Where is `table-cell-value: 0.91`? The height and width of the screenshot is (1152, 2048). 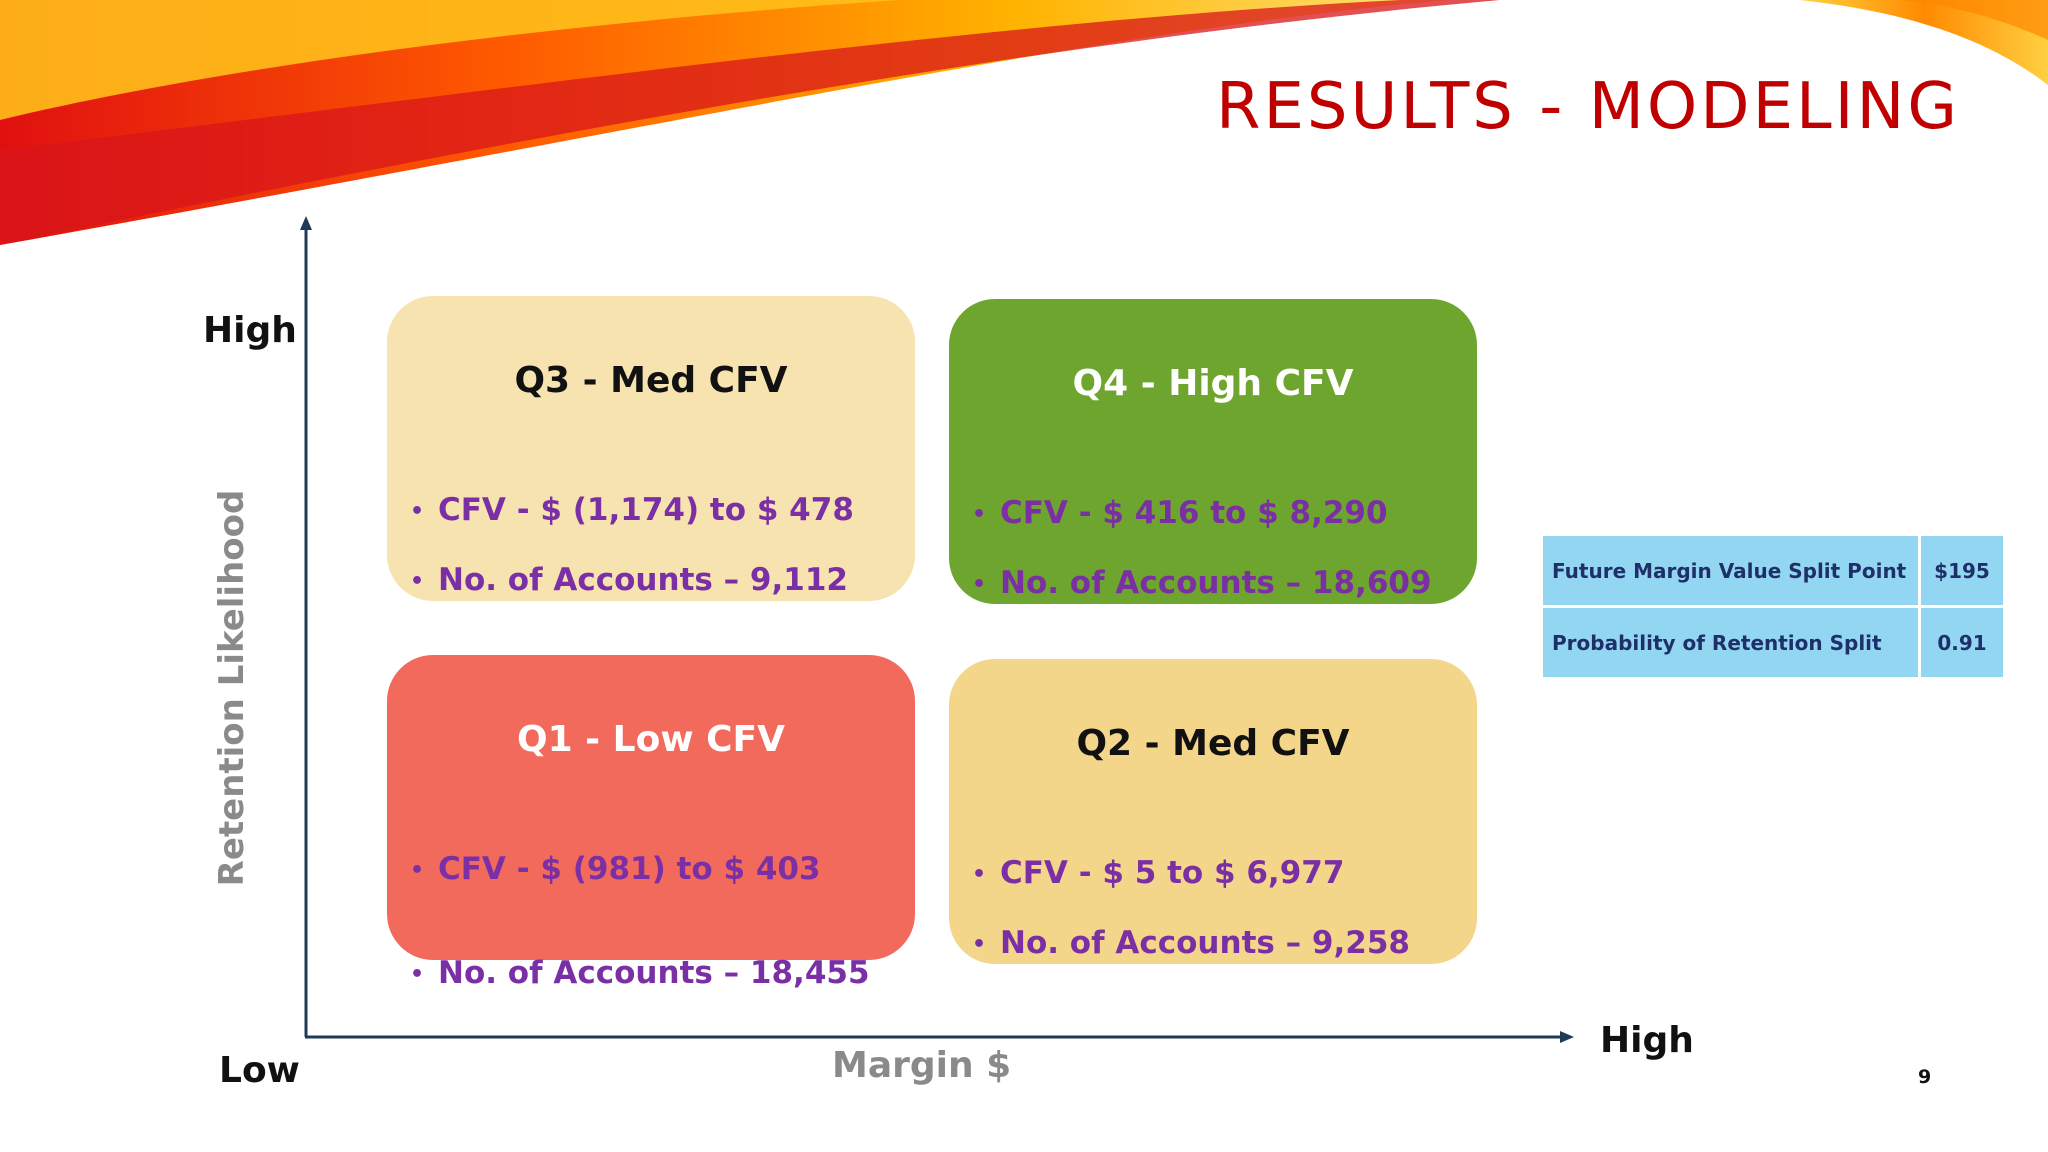
table-cell-value: 0.91 is located at coordinates (1962, 642).